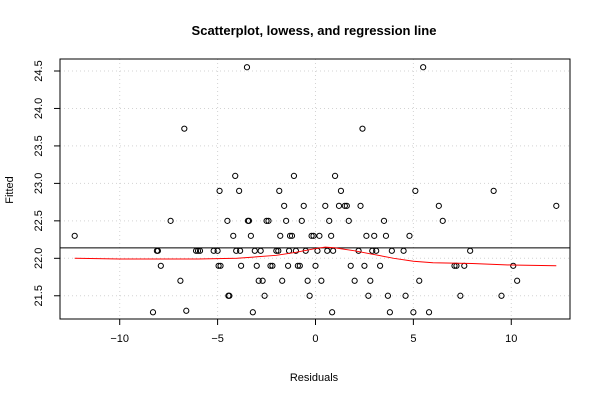 This screenshot has height=400, width=599. What do you see at coordinates (39, 295) in the screenshot?
I see `y-tick-label: 21.5` at bounding box center [39, 295].